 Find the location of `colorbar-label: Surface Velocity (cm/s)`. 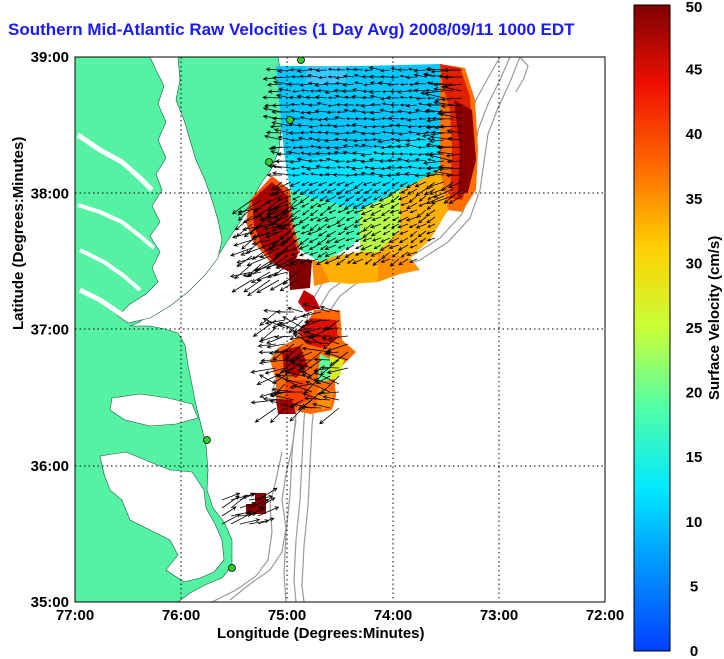

colorbar-label: Surface Velocity (cm/s) is located at coordinates (714, 317).